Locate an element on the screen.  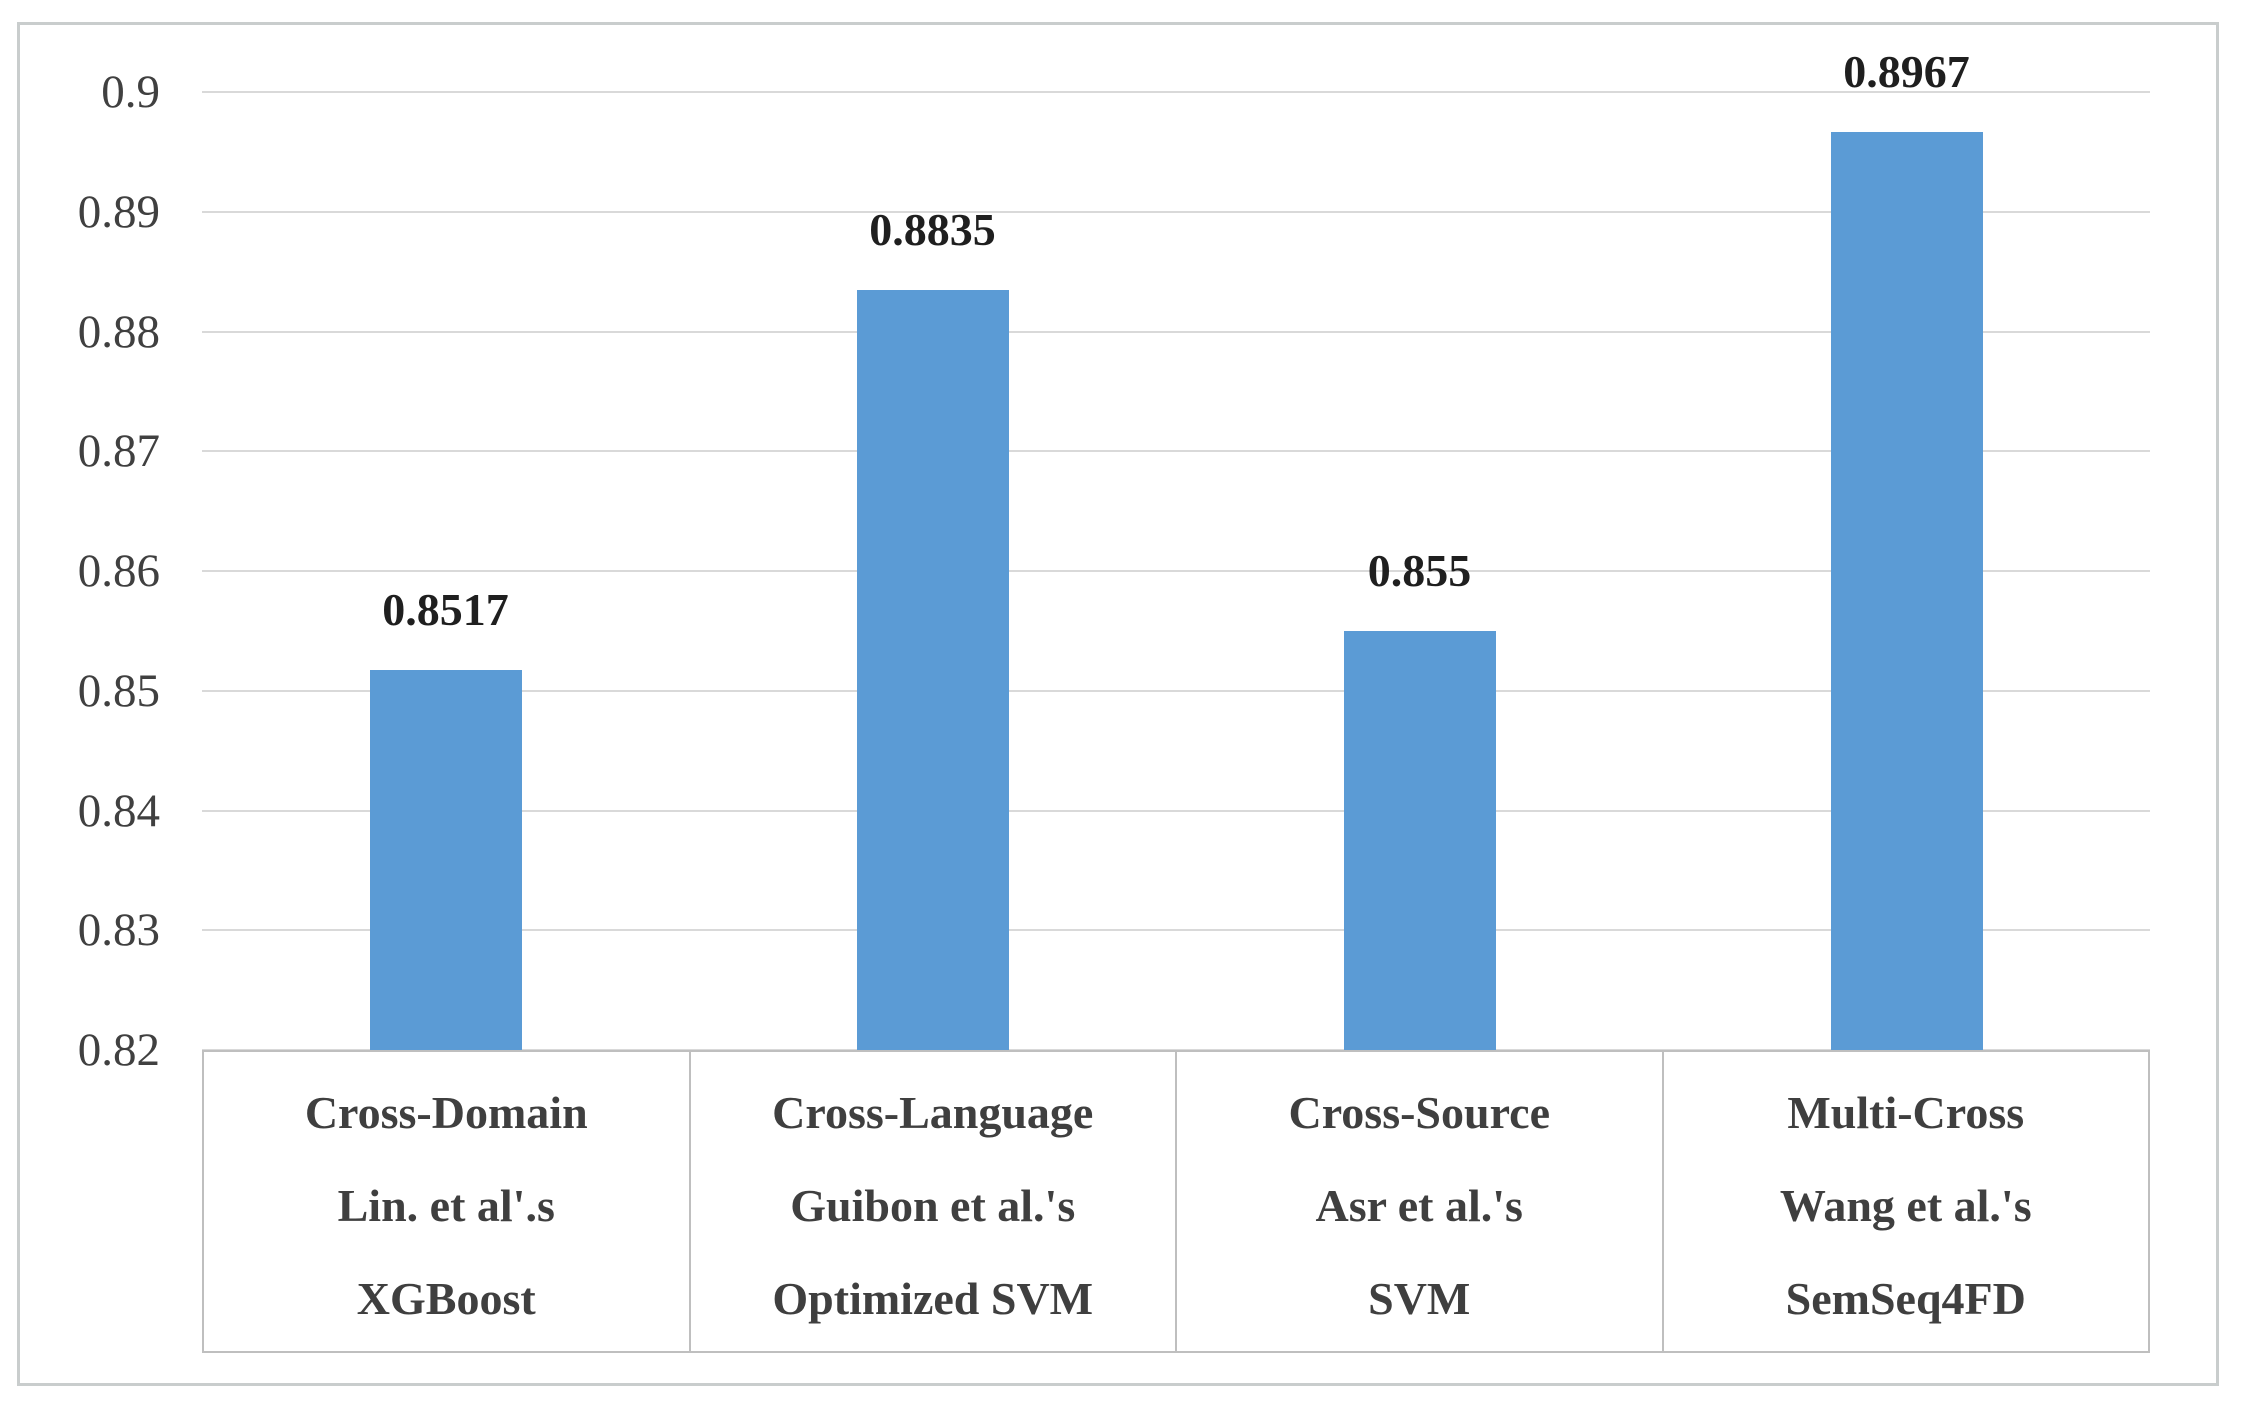
category-label-line: SVM is located at coordinates (1419, 1298).